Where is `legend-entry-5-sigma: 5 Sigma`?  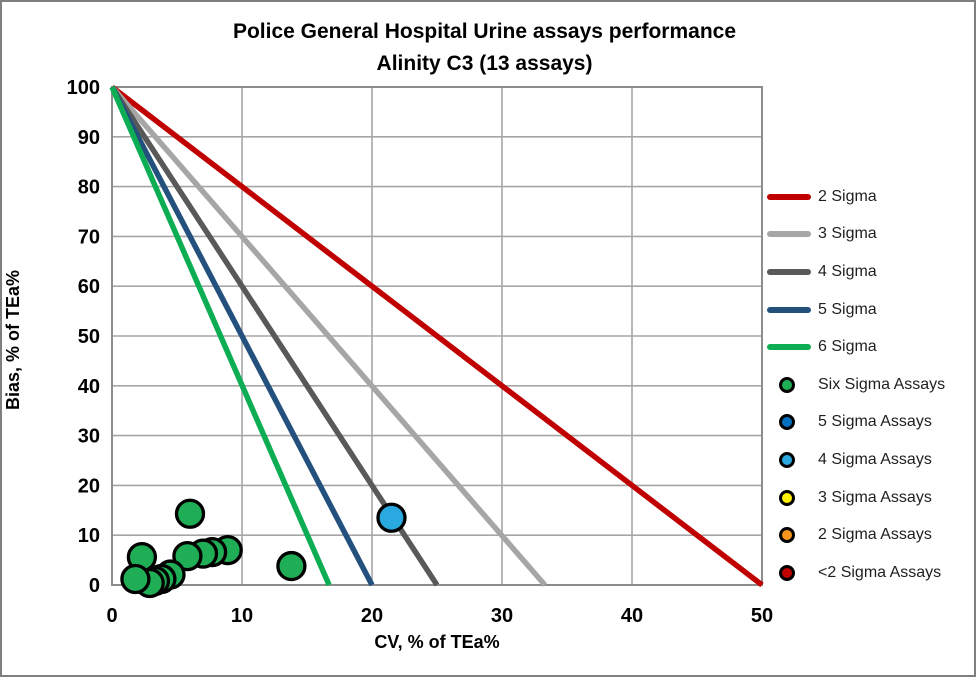 legend-entry-5-sigma: 5 Sigma is located at coordinates (869, 310).